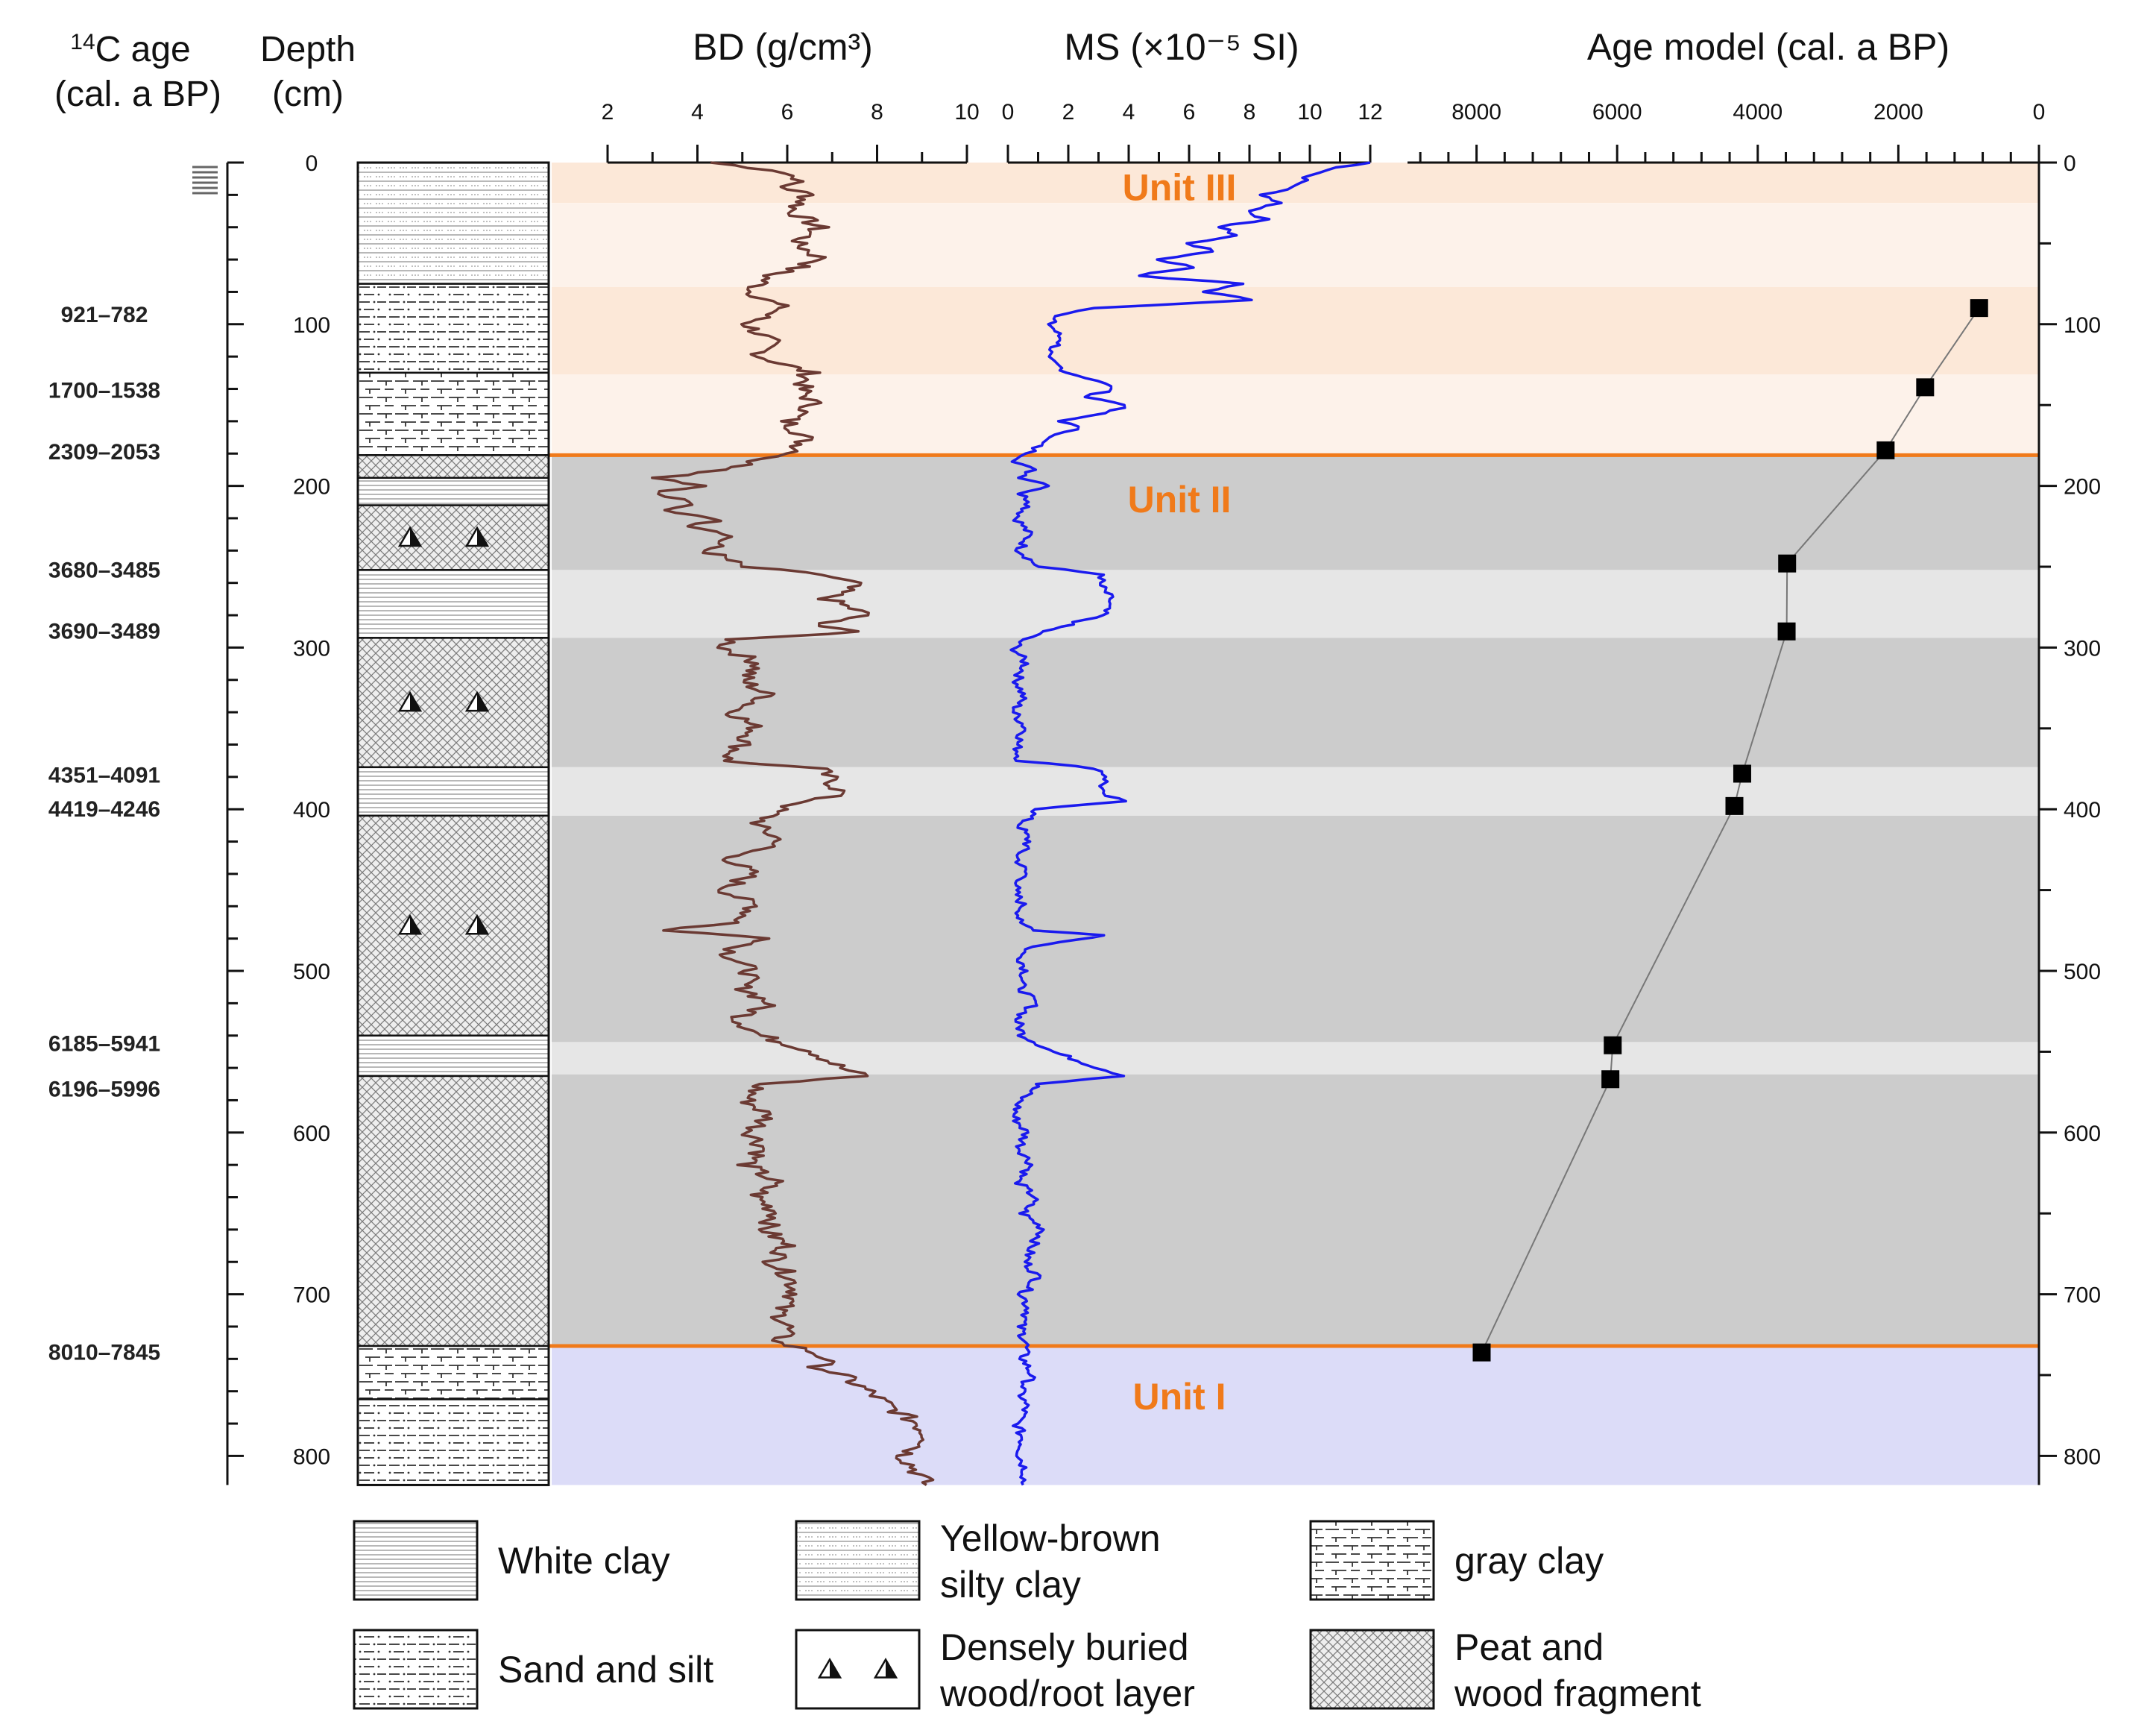 The image size is (2156, 1736). What do you see at coordinates (104, 810) in the screenshot?
I see `c14-age-label: 4419–4246` at bounding box center [104, 810].